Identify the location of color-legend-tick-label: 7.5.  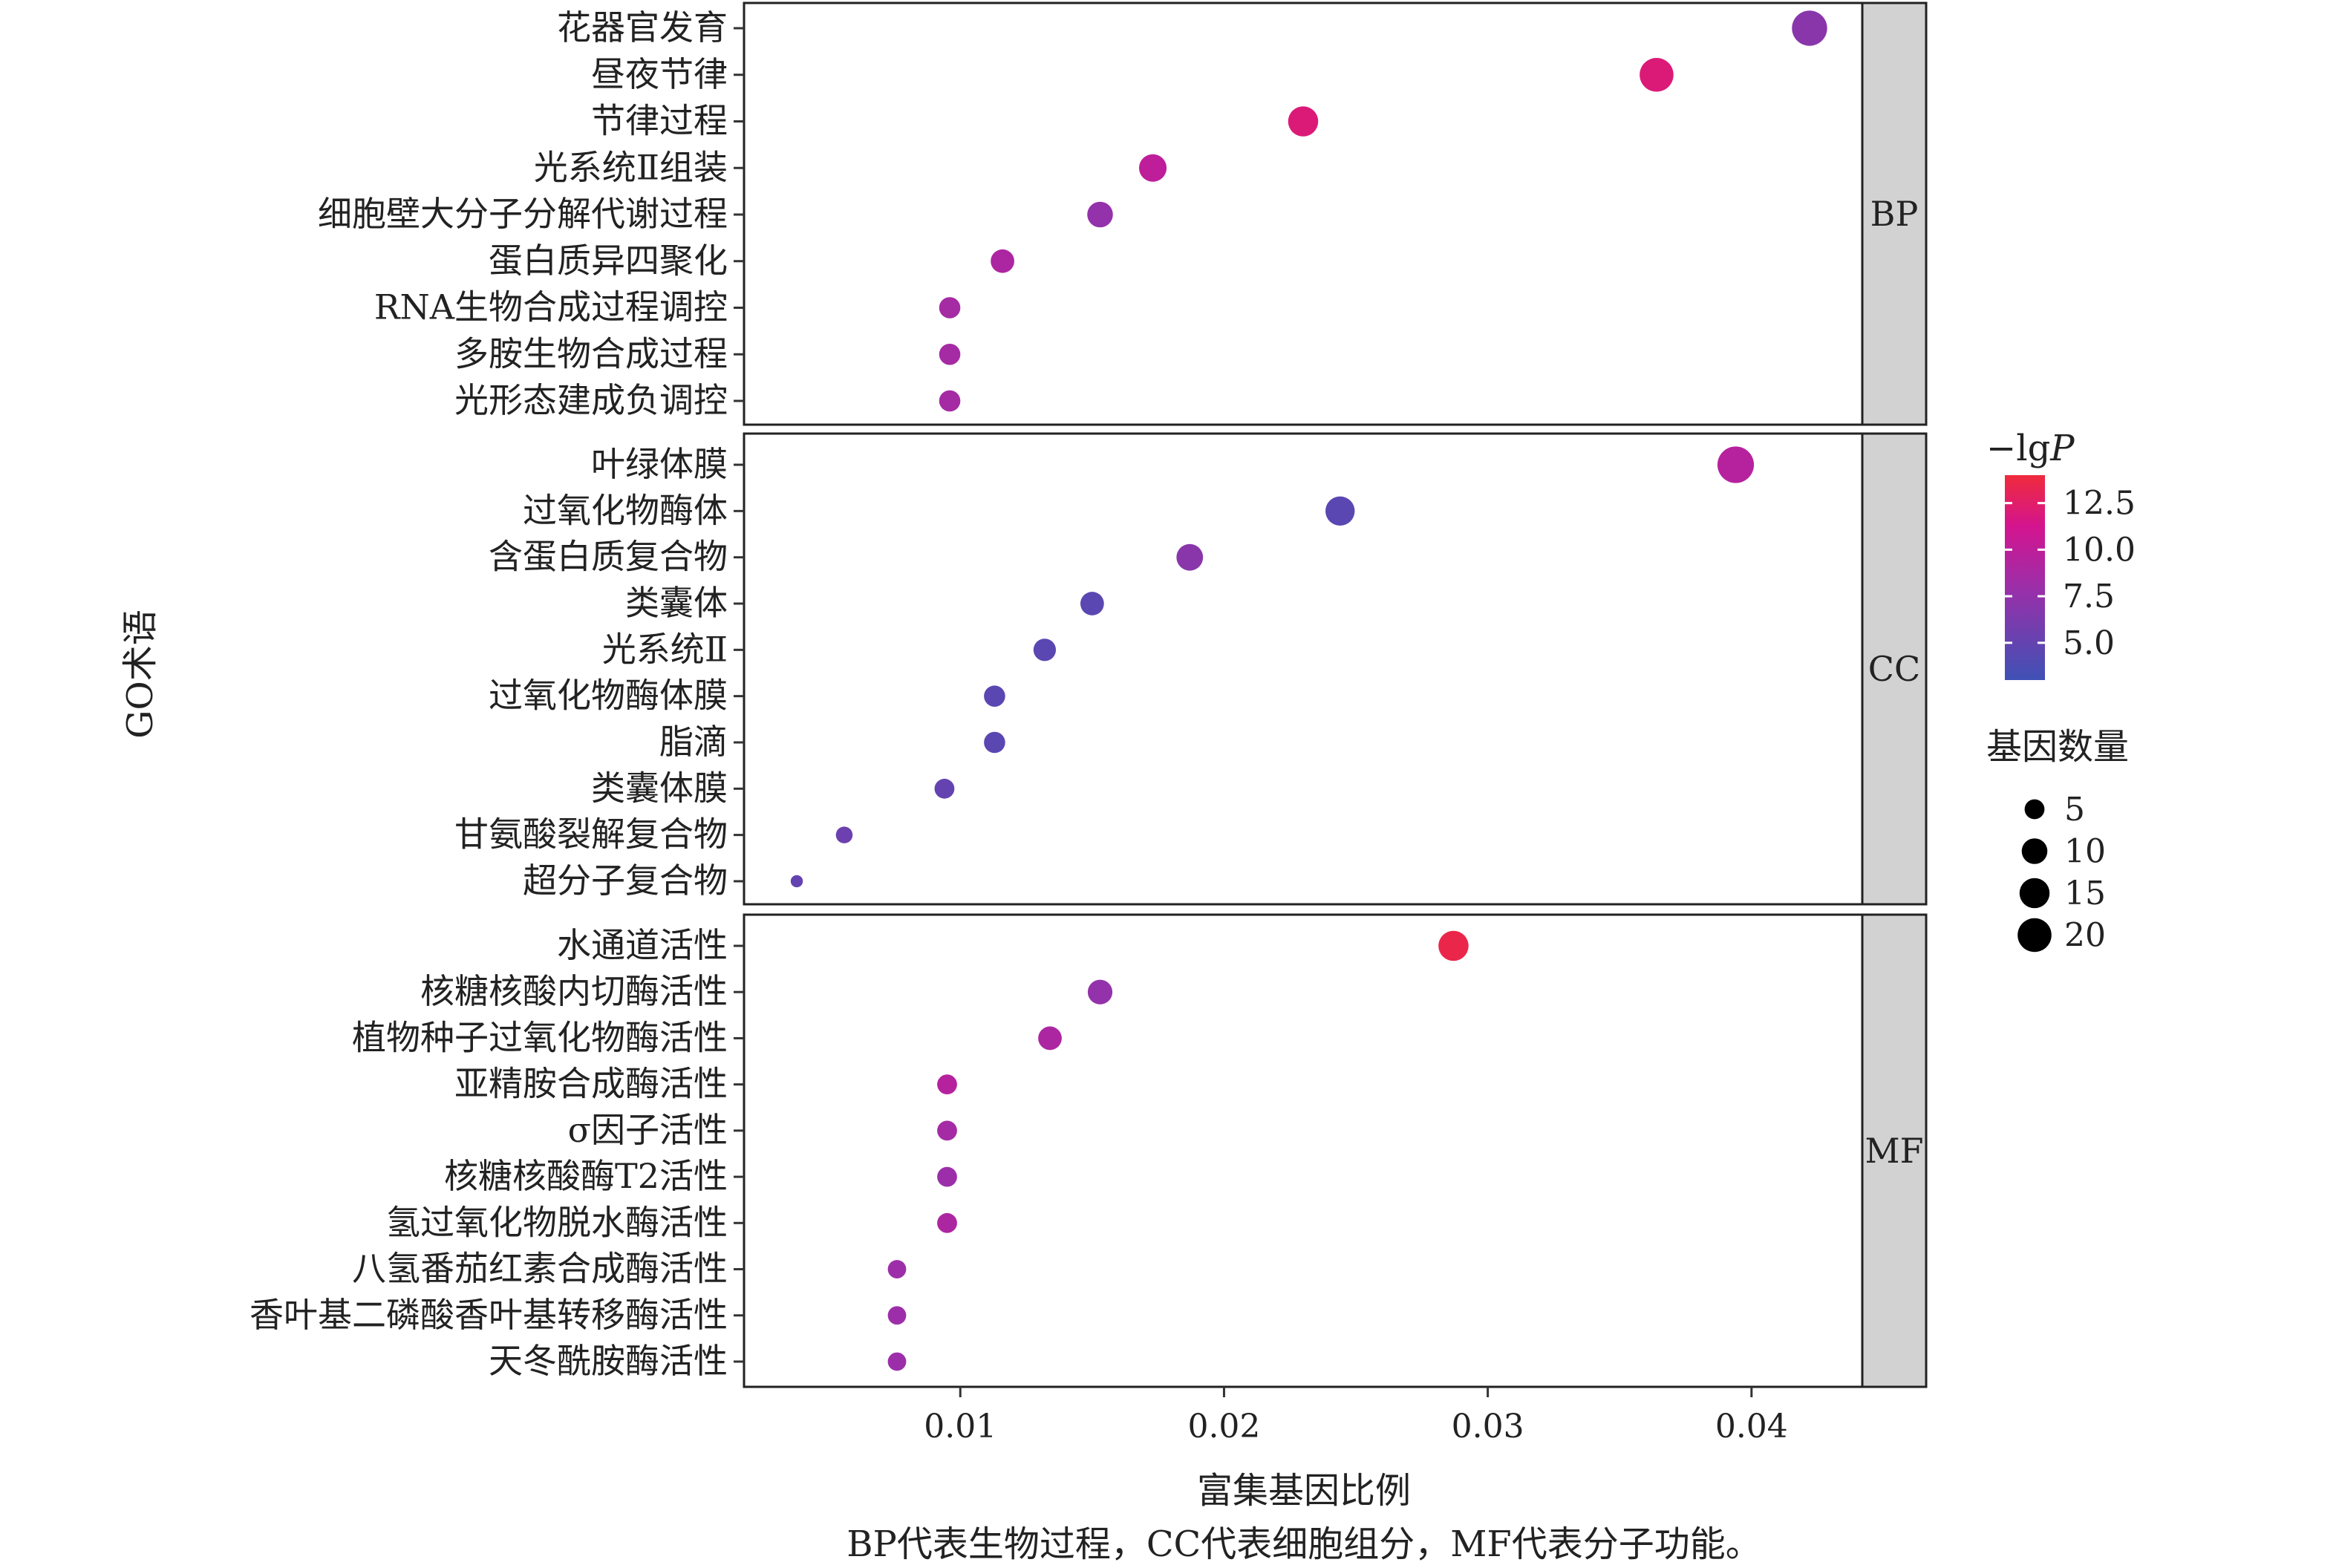
(2089, 596).